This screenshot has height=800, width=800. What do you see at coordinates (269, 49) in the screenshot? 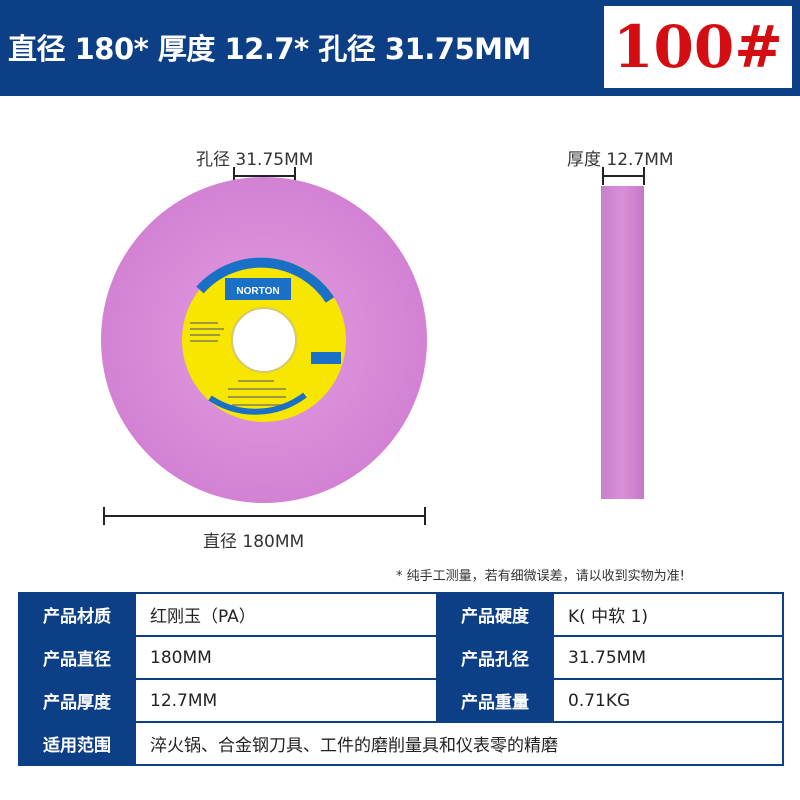
I see `header-title: 直径 180* 厚度 12.7* 孔径 31.75MM` at bounding box center [269, 49].